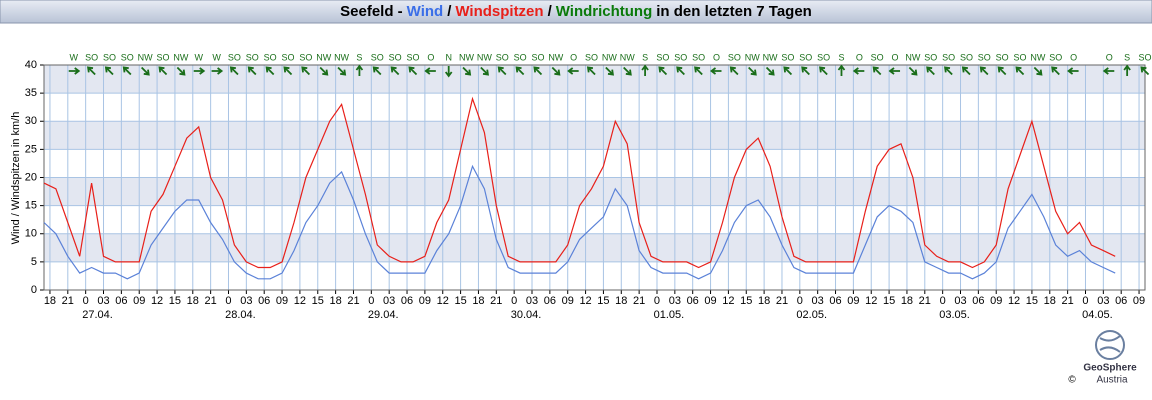 This screenshot has width=1152, height=400. Describe the element at coordinates (425, 11) in the screenshot. I see `title-part: Wind` at that location.